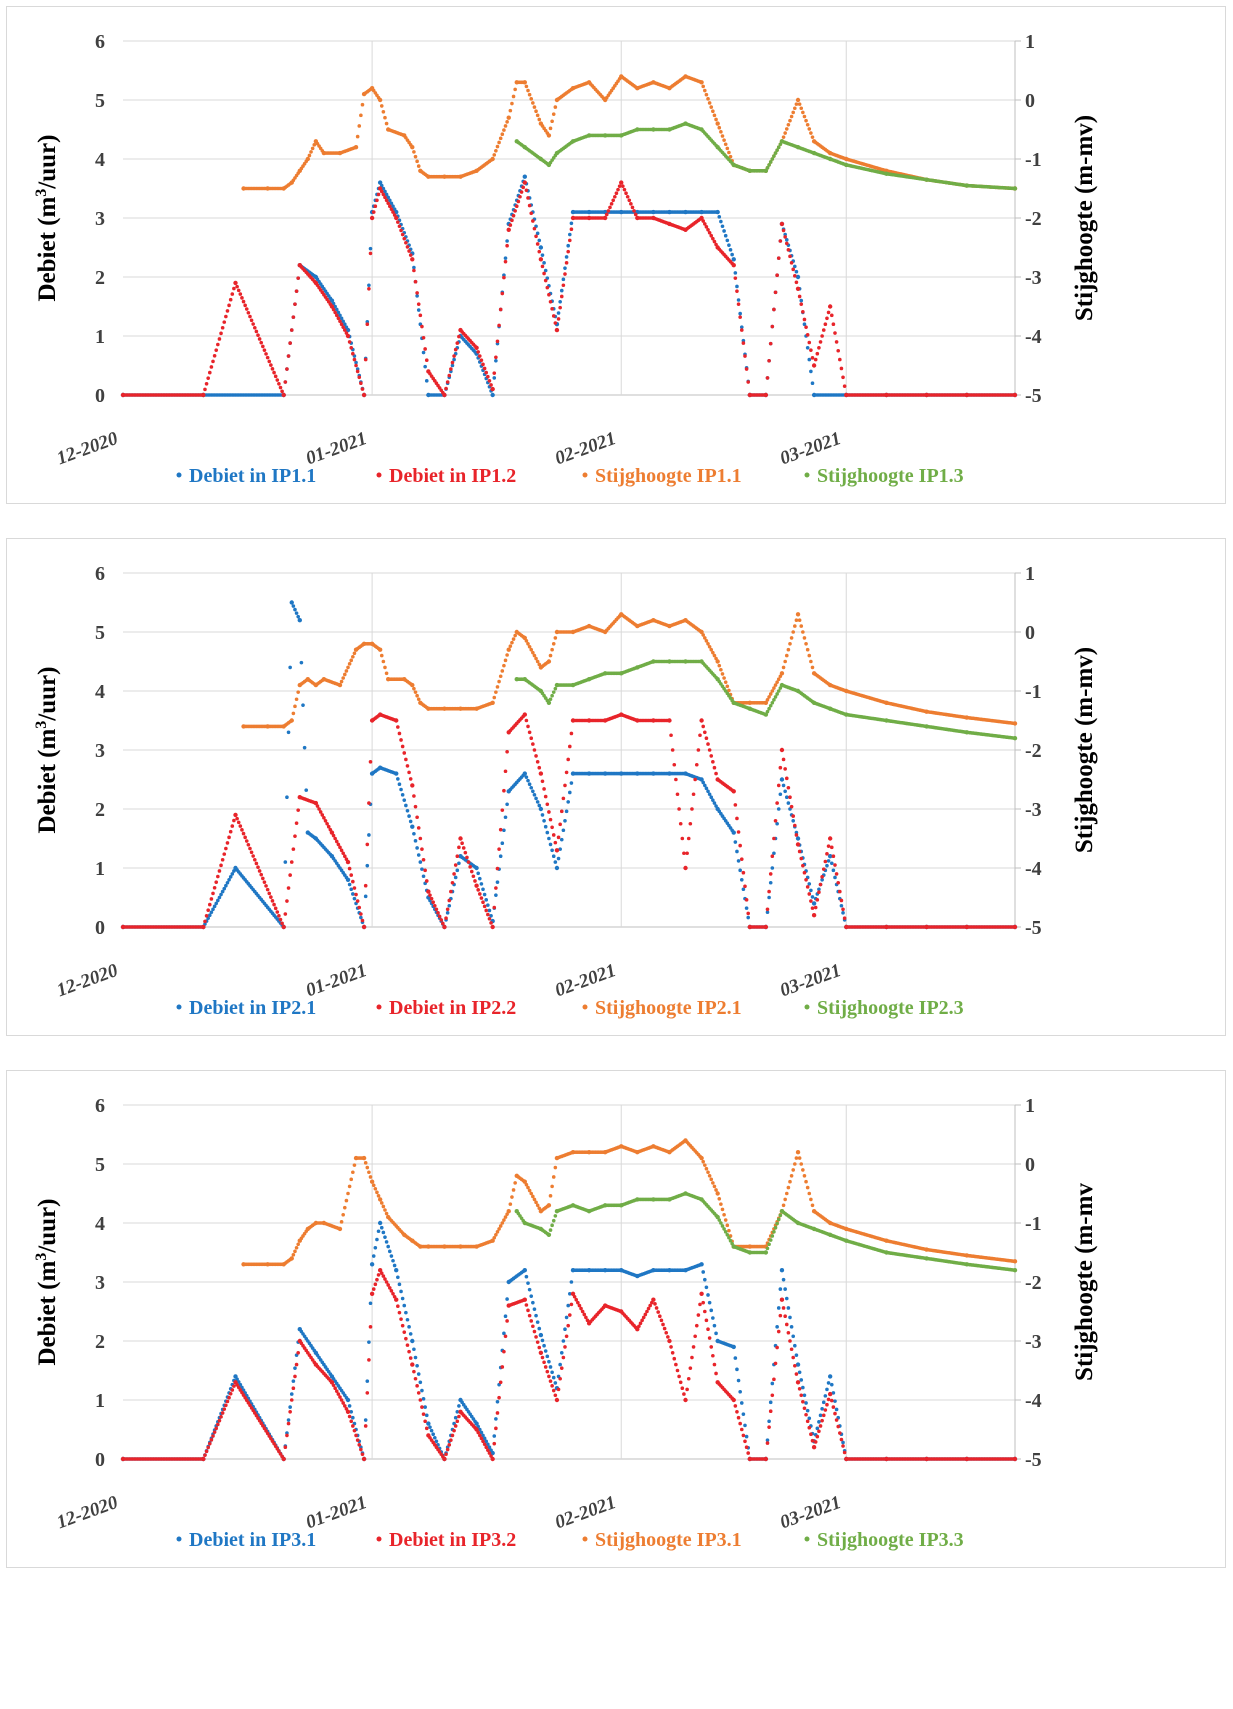  I want to click on y-right-axis-label: Stijghoogte (m-mv, so click(1084, 1282).